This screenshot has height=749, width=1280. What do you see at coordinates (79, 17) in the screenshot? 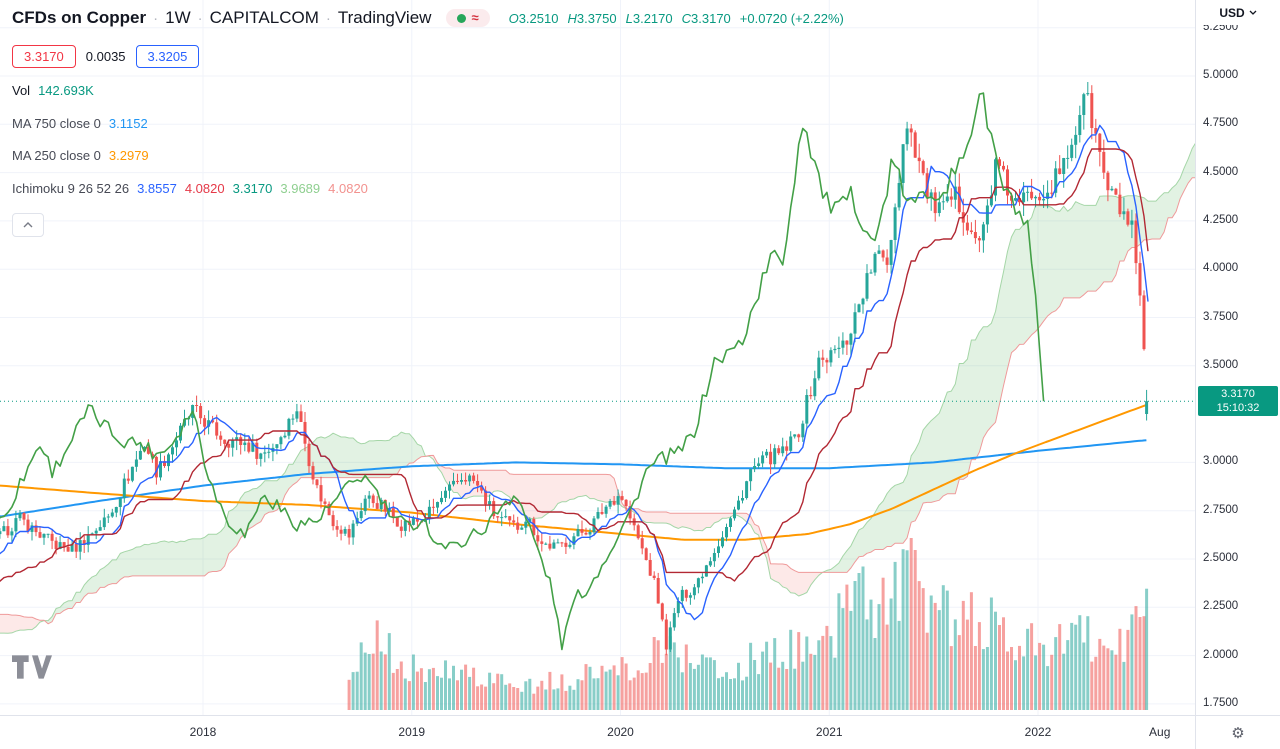
I see `symbol-name: CFDs on Copper` at bounding box center [79, 17].